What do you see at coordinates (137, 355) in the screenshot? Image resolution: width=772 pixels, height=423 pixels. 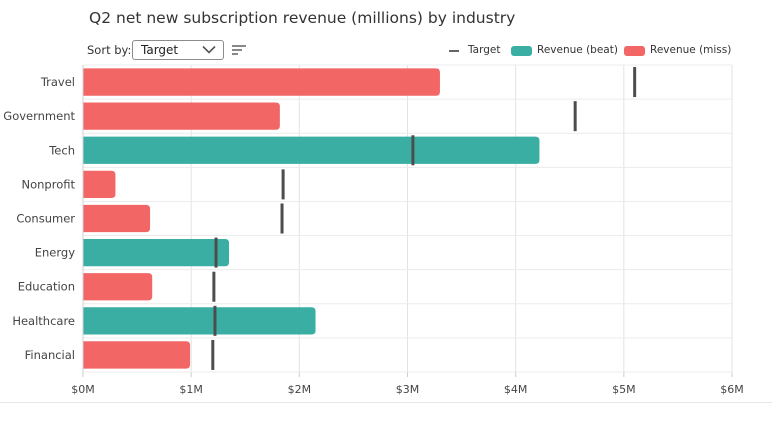 I see `bar-financial` at bounding box center [137, 355].